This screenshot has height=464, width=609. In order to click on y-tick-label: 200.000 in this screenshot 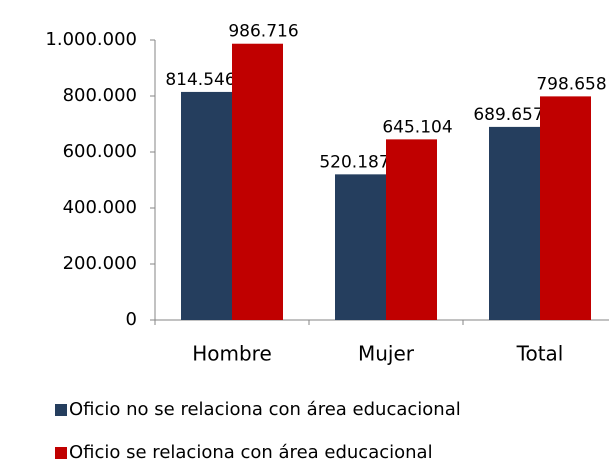, I will do `click(100, 263)`.